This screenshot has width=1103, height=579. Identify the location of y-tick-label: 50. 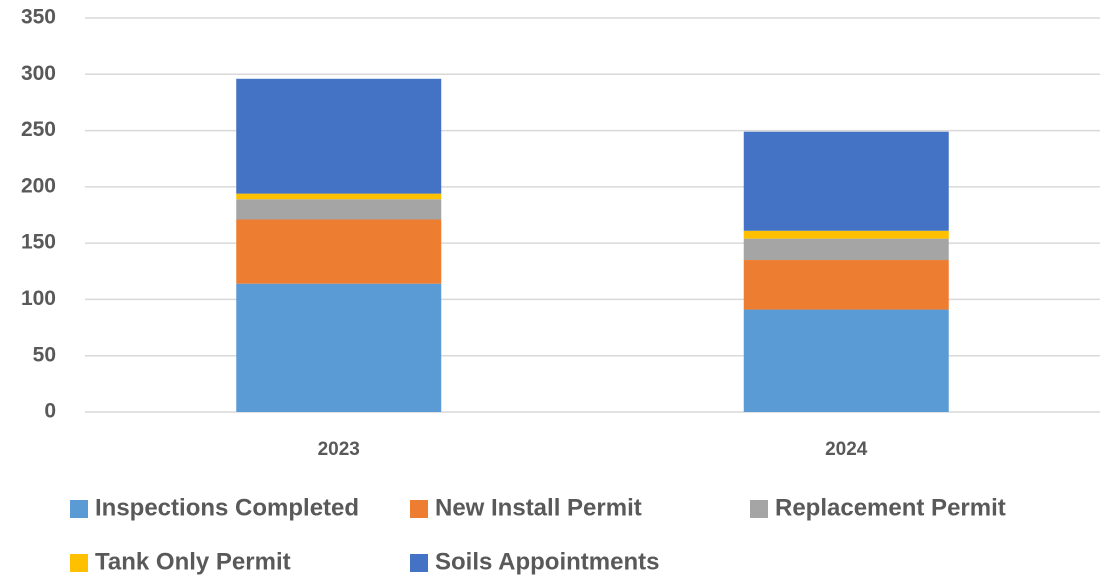
(44, 354).